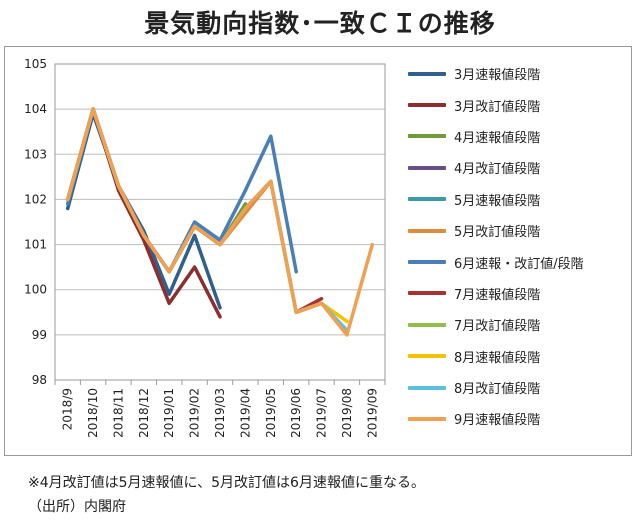 The height and width of the screenshot is (524, 640). Describe the element at coordinates (497, 170) in the screenshot. I see `legend-label: 4月改訂値段階` at that location.